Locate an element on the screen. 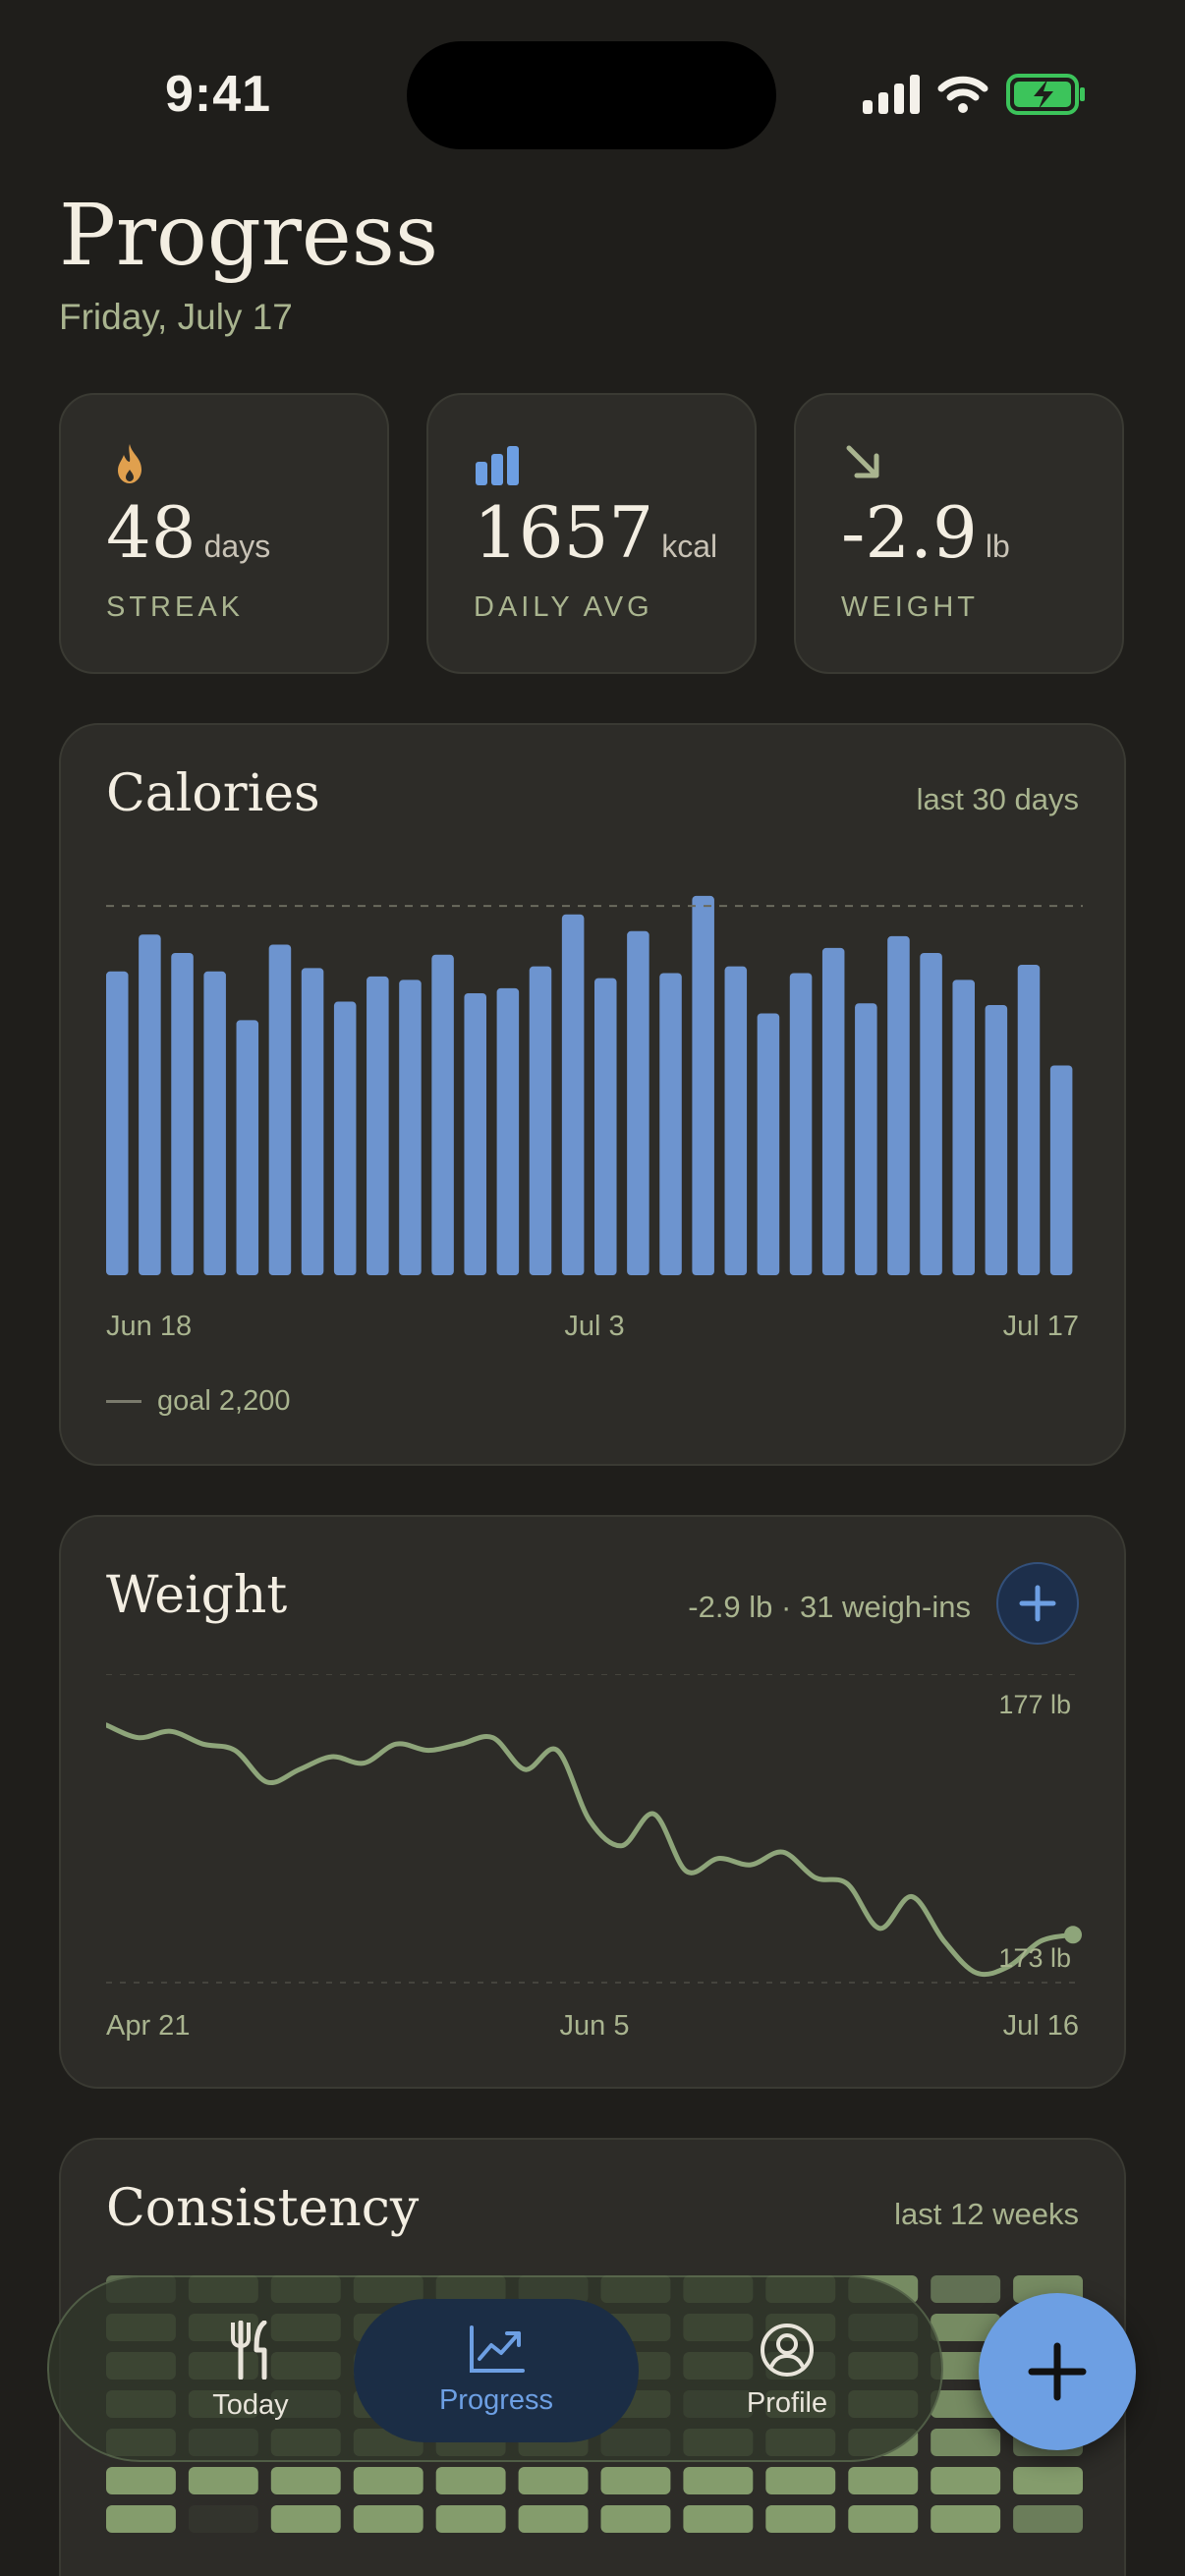  weight-x-label-mid: Jun 5 is located at coordinates (594, 2026).